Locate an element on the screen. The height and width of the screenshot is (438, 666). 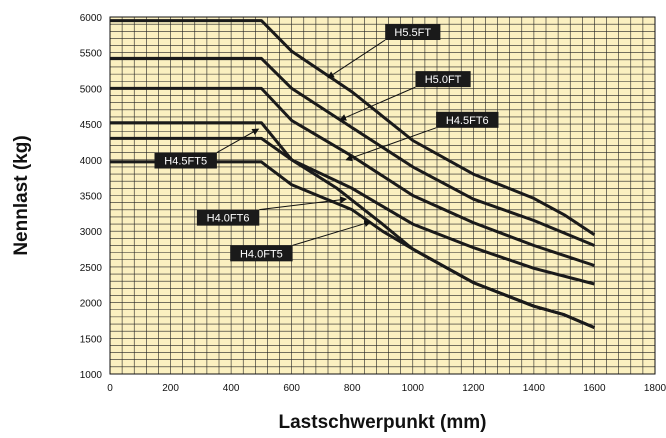
x-tick-label: 800 is located at coordinates (352, 388).